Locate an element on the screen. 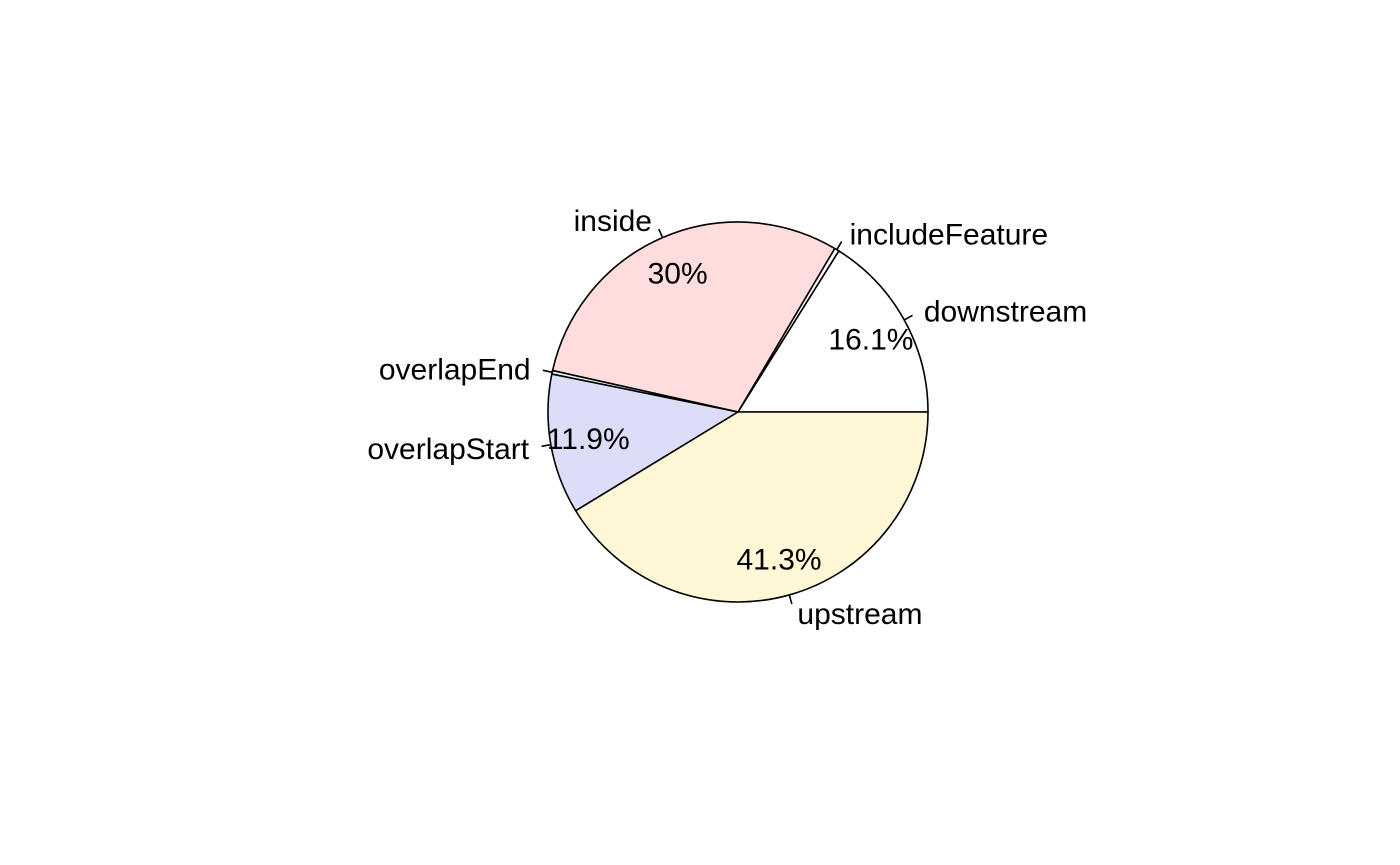 The width and height of the screenshot is (1400, 865). leader-upstream is located at coordinates (790, 599).